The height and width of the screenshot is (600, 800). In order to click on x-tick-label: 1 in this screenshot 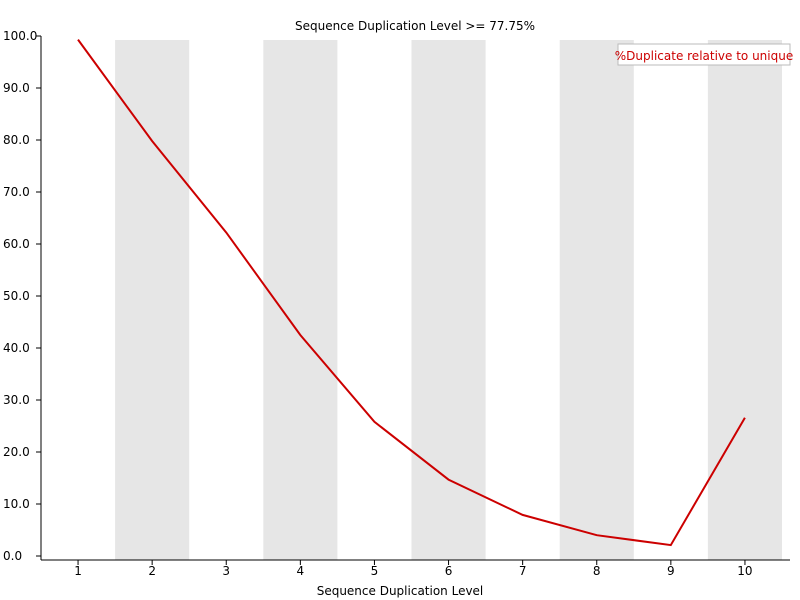, I will do `click(78, 571)`.